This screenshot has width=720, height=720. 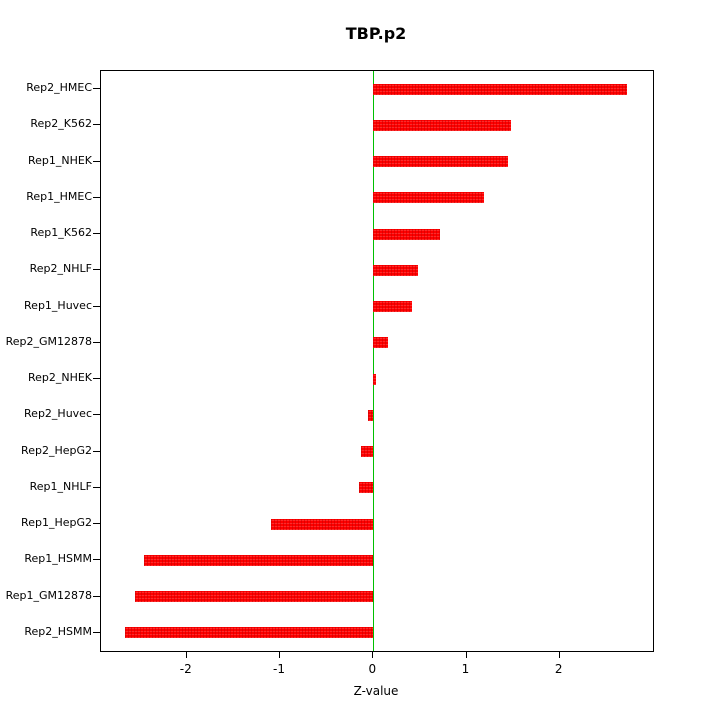 I want to click on x-tick-label: 1, so click(x=465, y=669).